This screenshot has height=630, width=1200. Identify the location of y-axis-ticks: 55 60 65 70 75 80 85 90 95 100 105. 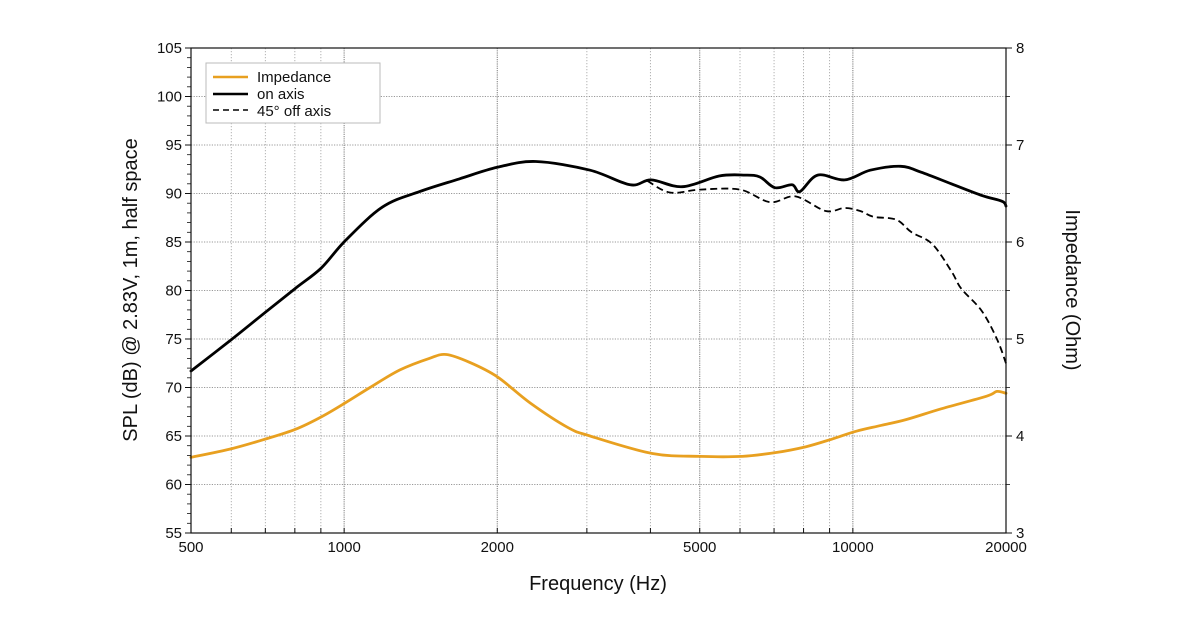
(174, 291).